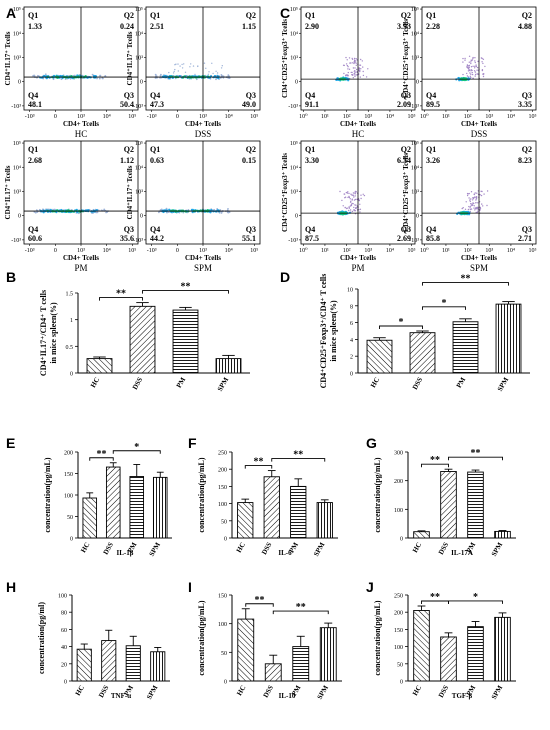  Describe the element at coordinates (377, 494) in the screenshot. I see `y-axis-title: concentration(pg/mL)` at that location.